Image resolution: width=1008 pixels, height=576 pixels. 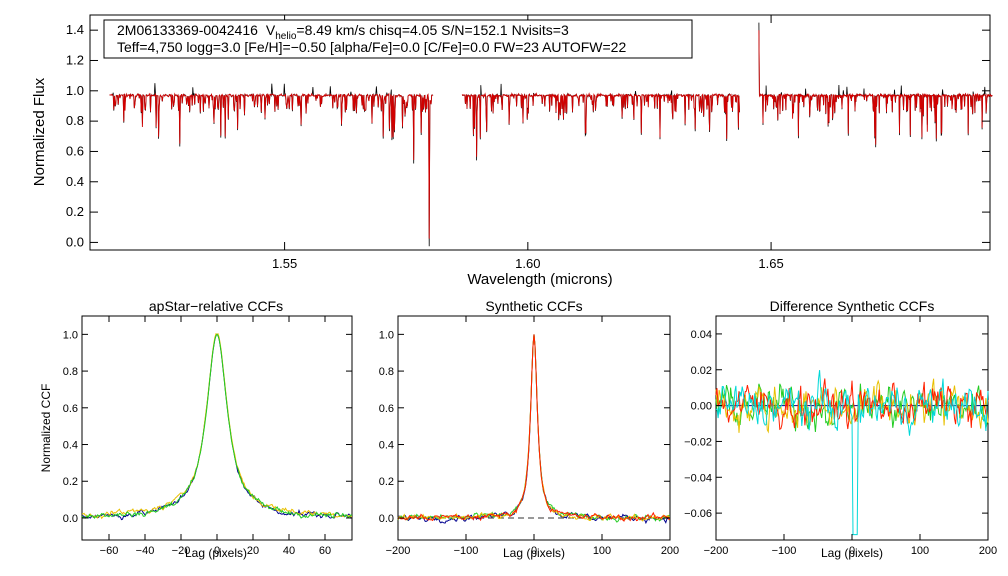 What do you see at coordinates (386, 482) in the screenshot?
I see `synthetic-ccf-ytick-label: 0.2` at bounding box center [386, 482].